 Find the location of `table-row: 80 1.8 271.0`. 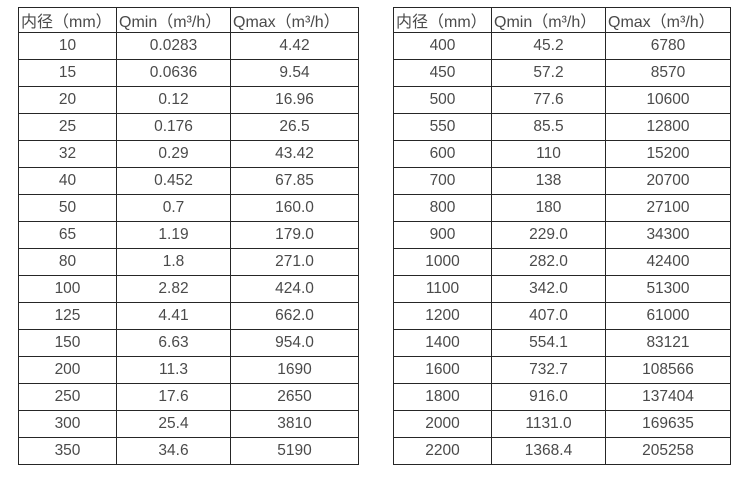

table-row: 80 1.8 271.0 is located at coordinates (188, 262).